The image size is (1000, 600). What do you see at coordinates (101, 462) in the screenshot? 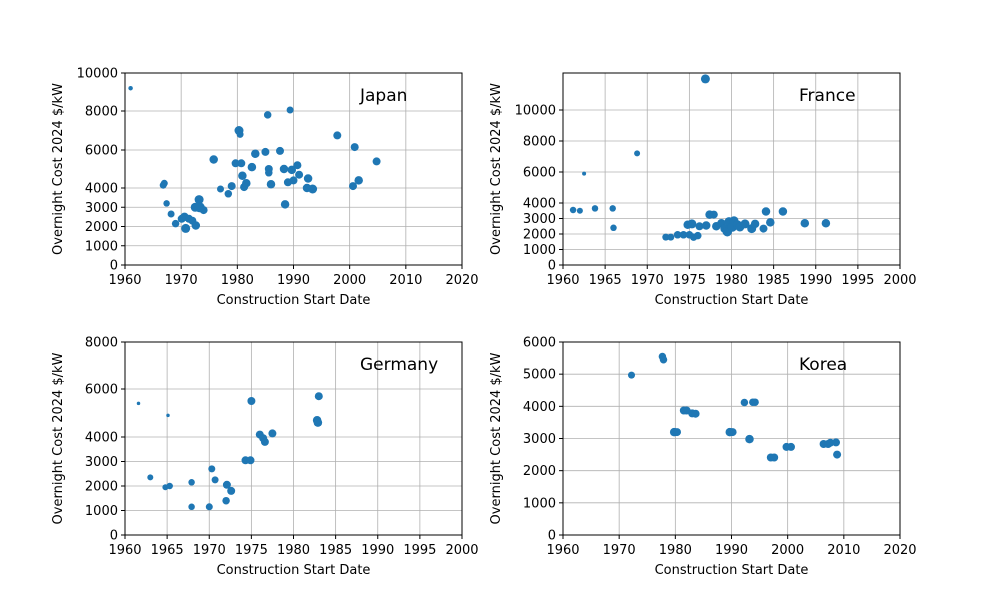
I see `germany-y-tick-label: 3000` at bounding box center [101, 462].